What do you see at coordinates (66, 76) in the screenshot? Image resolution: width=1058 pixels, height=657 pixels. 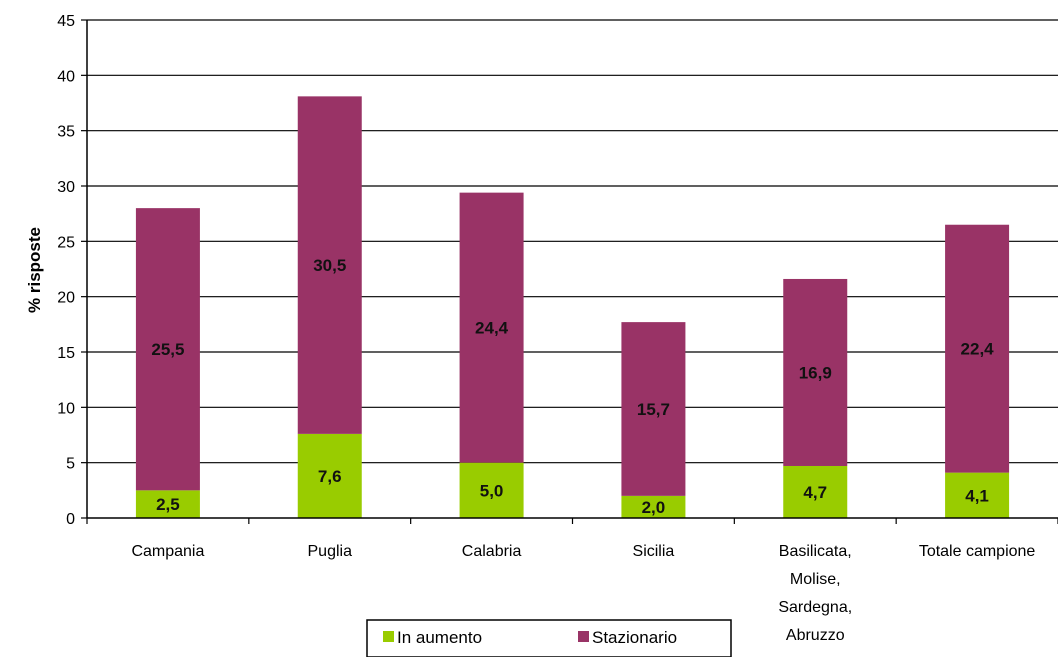 I see `y-tick-label: 40` at bounding box center [66, 76].